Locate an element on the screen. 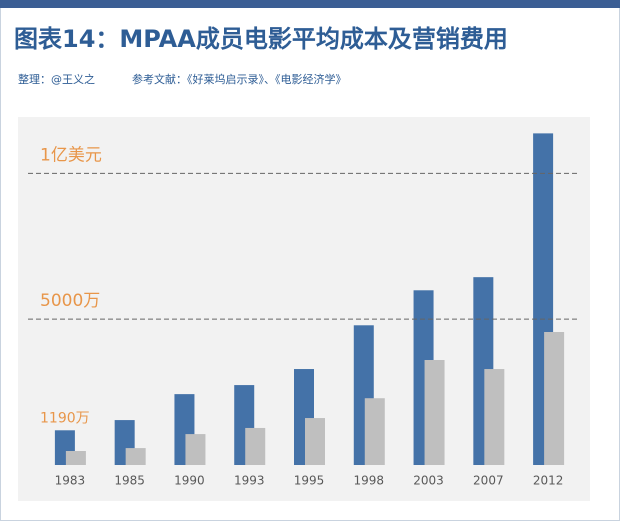 Image resolution: width=620 pixels, height=521 pixels. reference-label: 1亿美元 is located at coordinates (71, 155).